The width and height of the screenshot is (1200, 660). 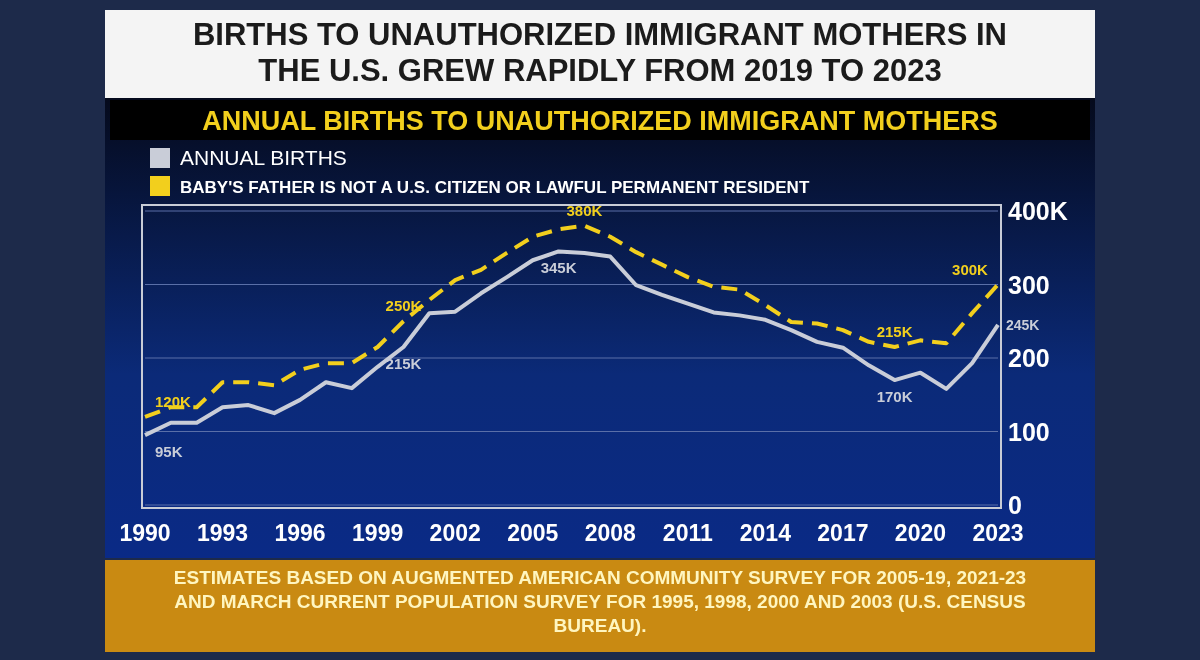 What do you see at coordinates (765, 533) in the screenshot?
I see `x-tick-label: 2014` at bounding box center [765, 533].